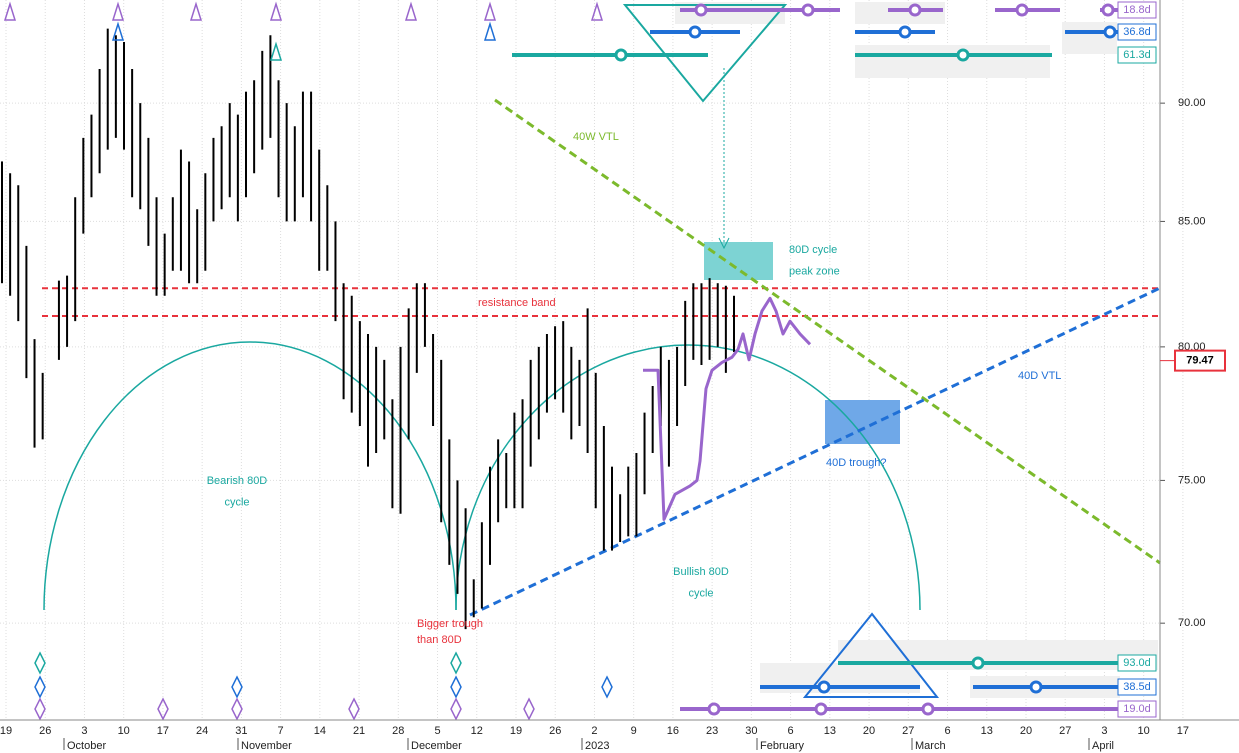  I want to click on annotation: than 80D, so click(439, 640).